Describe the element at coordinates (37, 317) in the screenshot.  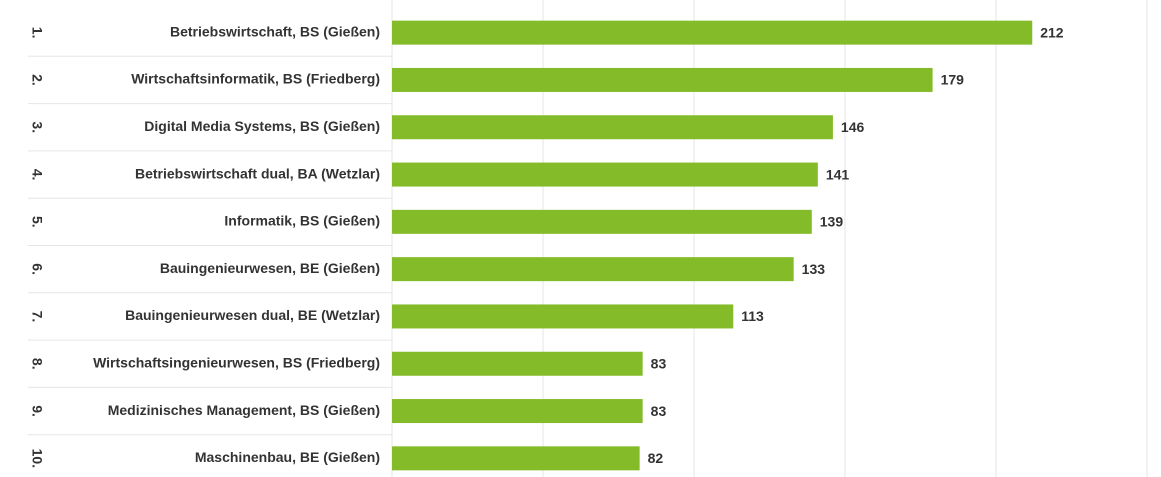
I see `rank-label: 7.` at that location.